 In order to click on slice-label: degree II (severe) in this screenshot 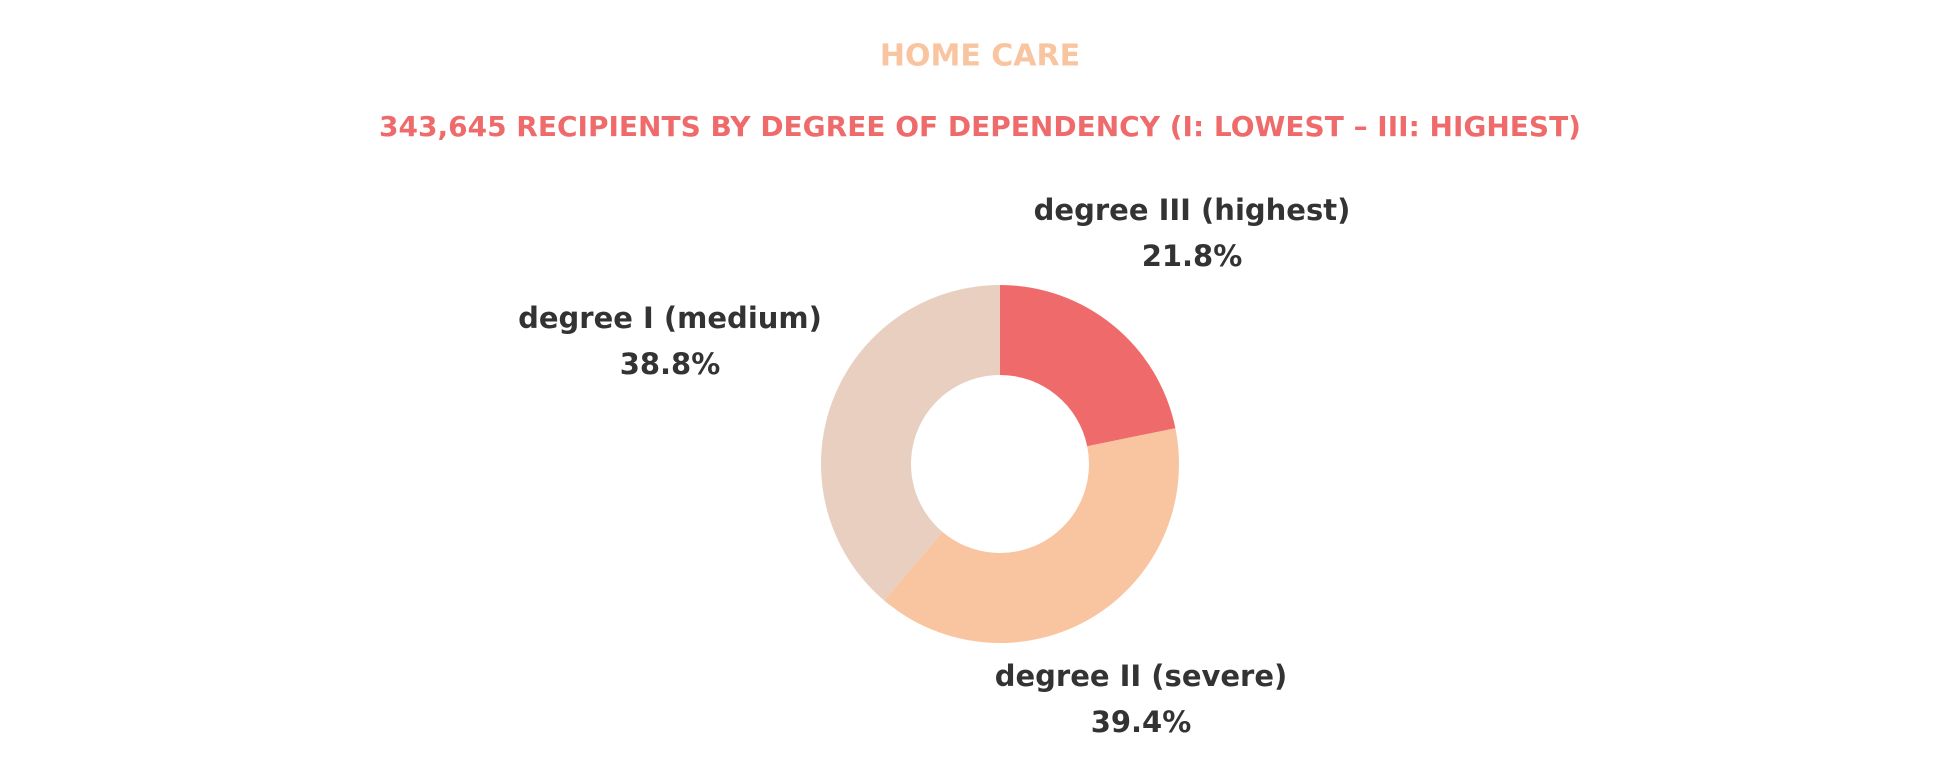, I will do `click(1141, 676)`.